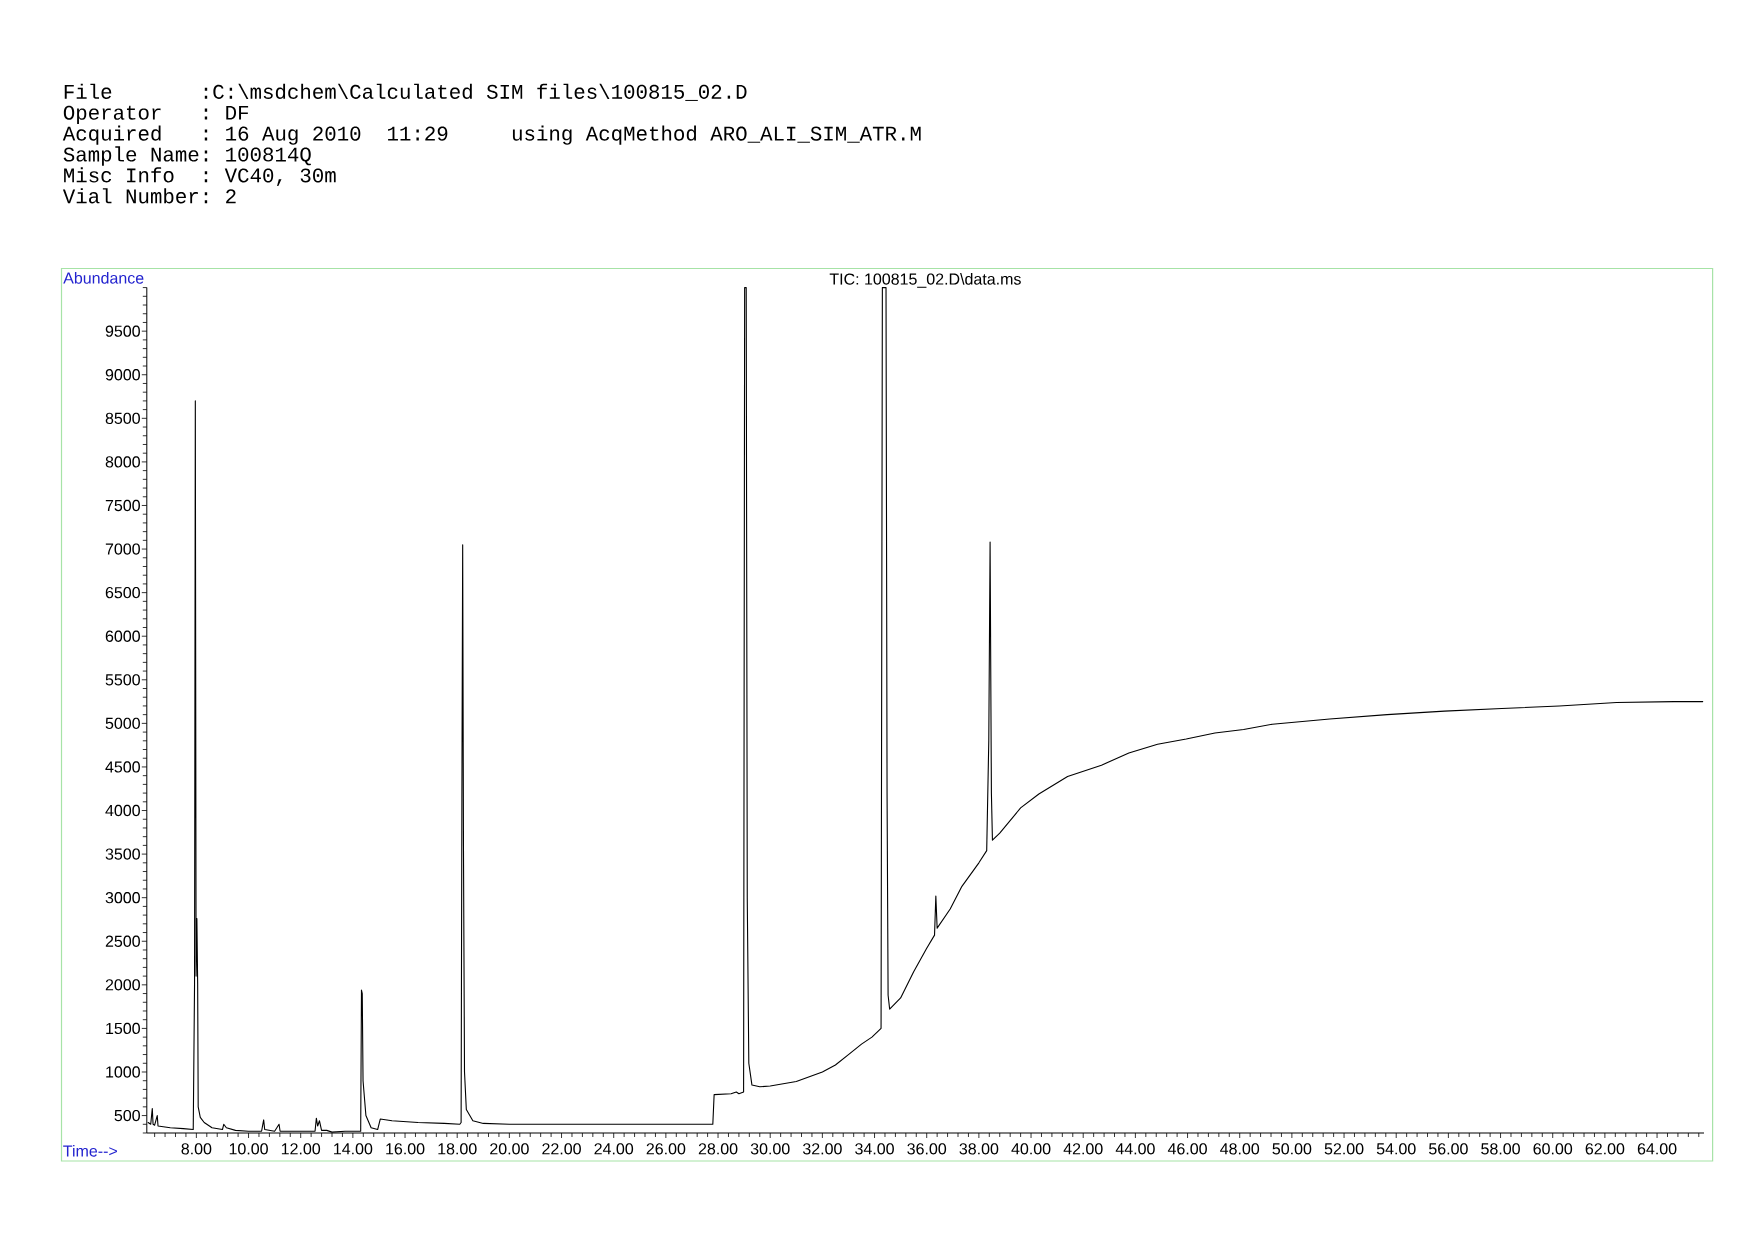 The height and width of the screenshot is (1240, 1754). Describe the element at coordinates (1396, 1149) in the screenshot. I see `x-tick-label: 54.00` at that location.